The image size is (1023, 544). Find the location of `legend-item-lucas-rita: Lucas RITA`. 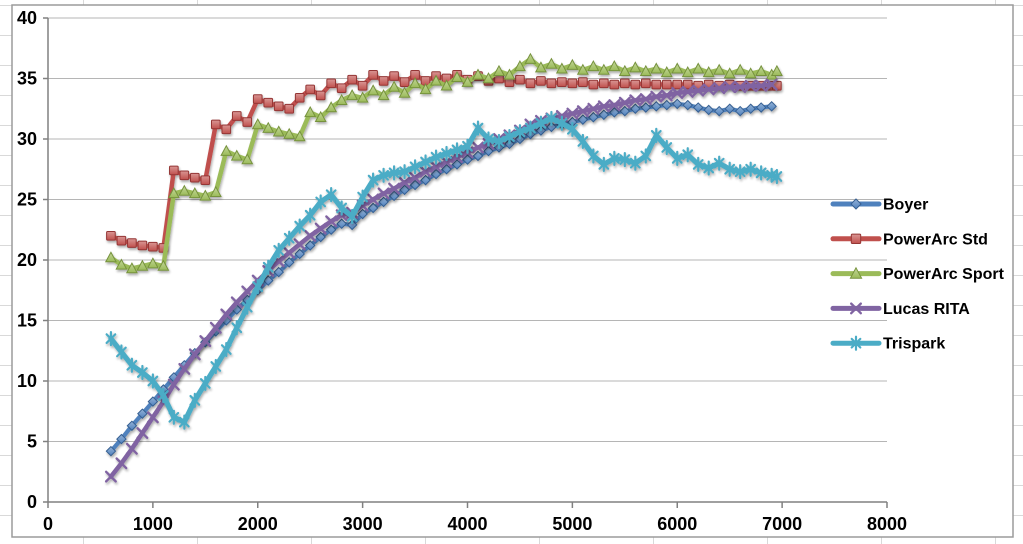

legend-item-lucas-rita: Lucas RITA is located at coordinates (900, 309).